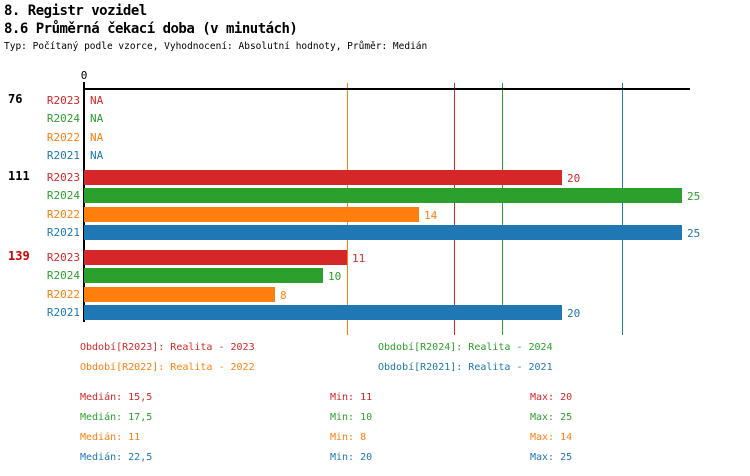 Image resolution: width=750 pixels, height=476 pixels. Describe the element at coordinates (283, 295) in the screenshot. I see `bar-value-label: 8` at that location.